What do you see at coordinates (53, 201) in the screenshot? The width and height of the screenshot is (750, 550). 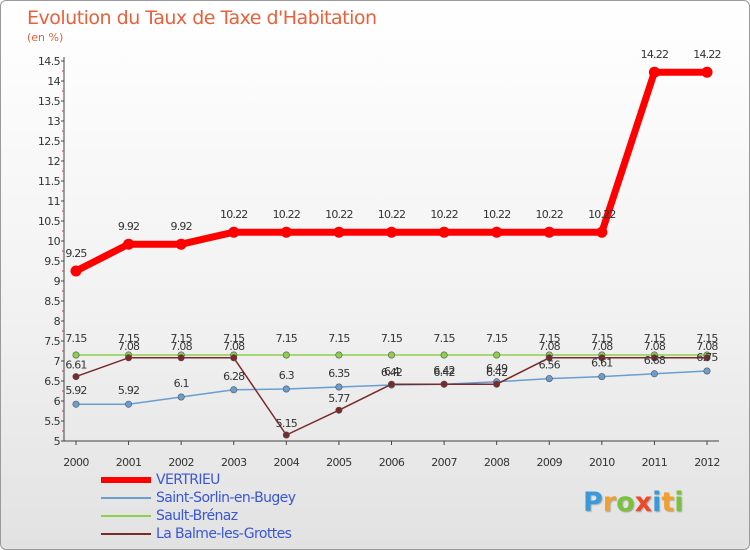 I see `y-tick-label: 11` at bounding box center [53, 201].